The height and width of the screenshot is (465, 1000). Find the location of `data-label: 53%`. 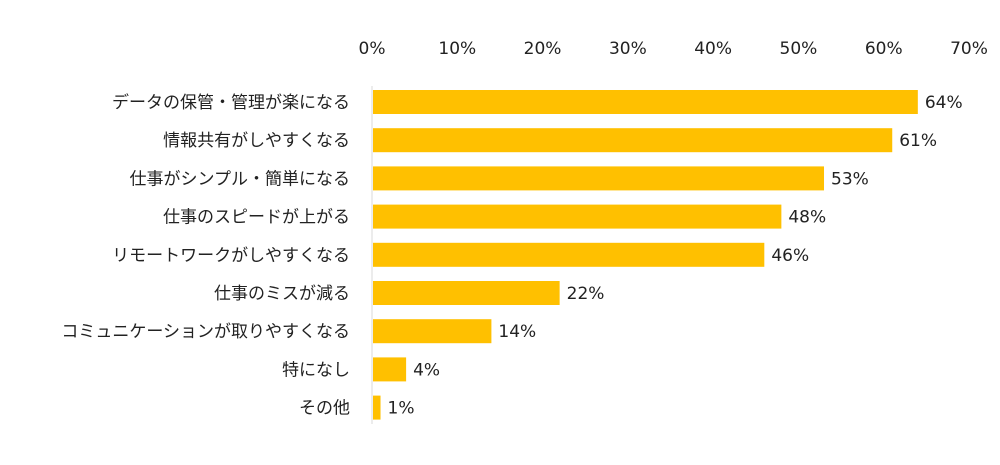

data-label: 53% is located at coordinates (850, 179).